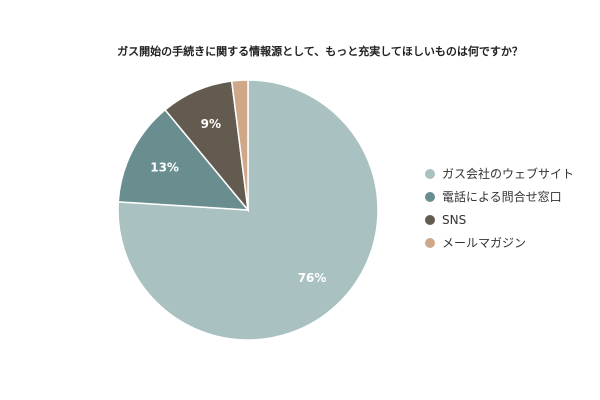 Image resolution: width=600 pixels, height=400 pixels. I want to click on legend-label-4: メールマガジン, so click(484, 243).